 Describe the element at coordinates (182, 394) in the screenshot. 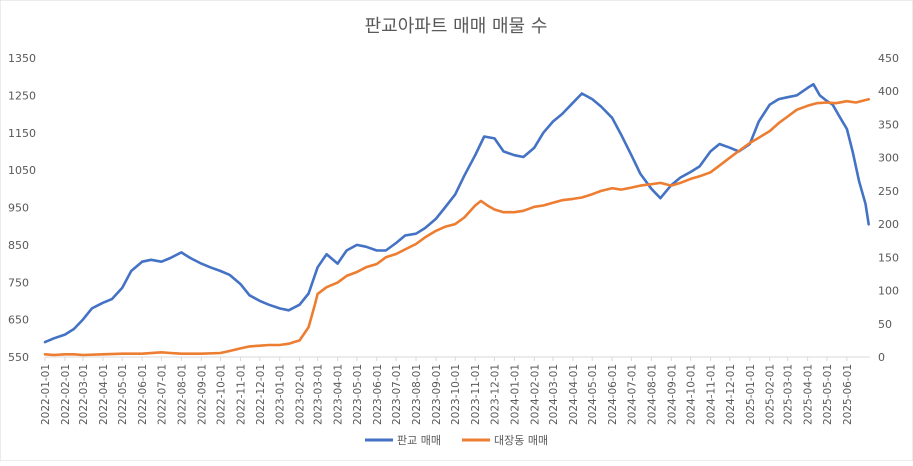

I see `x-tick-label: 2022-08-01` at that location.